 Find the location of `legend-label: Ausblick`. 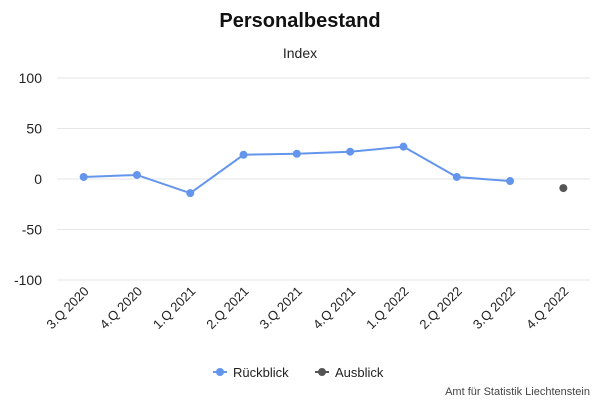

legend-label: Ausblick is located at coordinates (359, 372).